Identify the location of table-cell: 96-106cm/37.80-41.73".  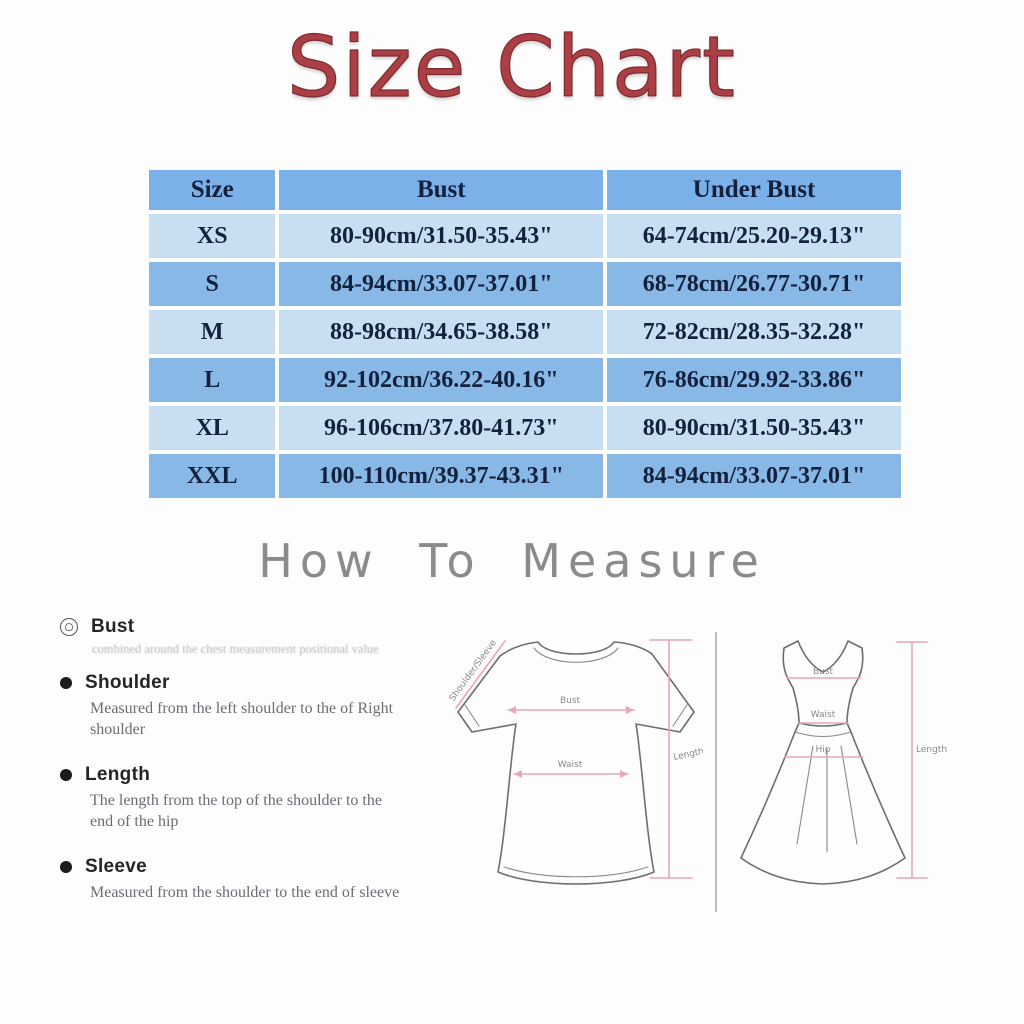
(441, 428).